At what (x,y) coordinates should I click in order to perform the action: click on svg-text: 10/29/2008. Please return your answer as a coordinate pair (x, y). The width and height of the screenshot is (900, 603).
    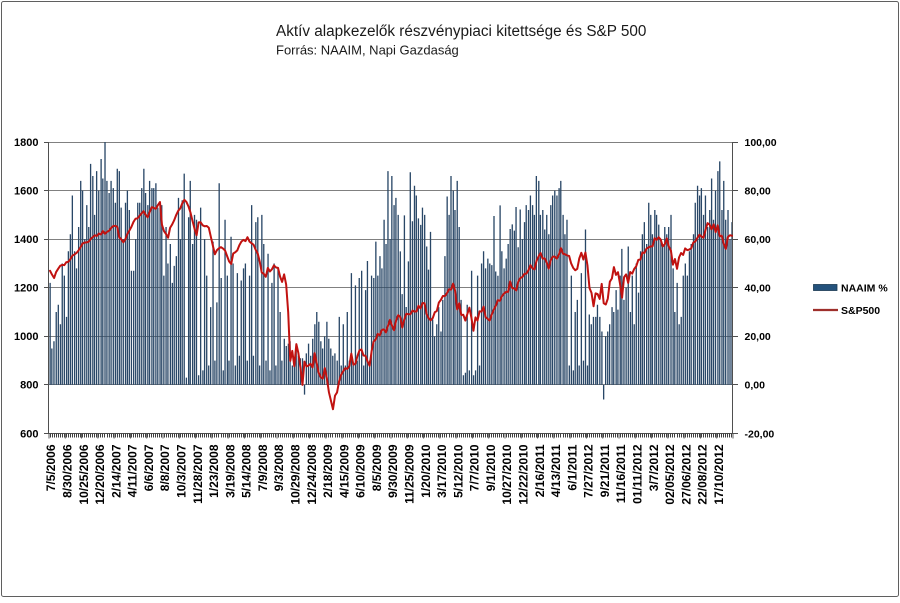
    Looking at the image, I should click on (296, 474).